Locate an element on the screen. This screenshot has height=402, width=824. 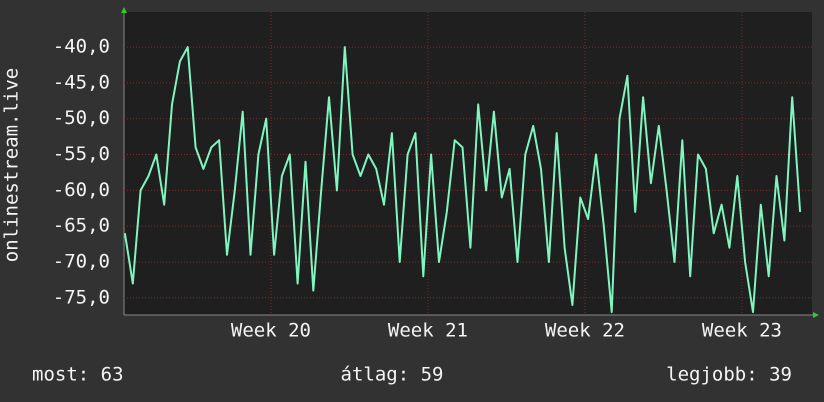
y-axis-label: onlinestream.live is located at coordinates (12, 165).